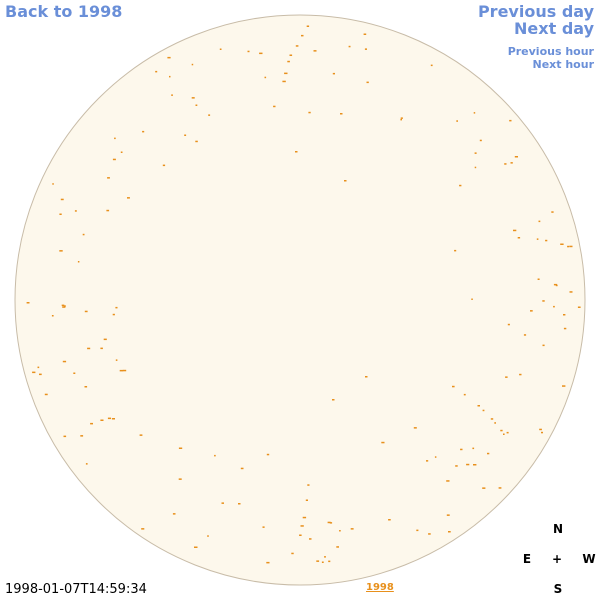 The width and height of the screenshot is (600, 600). Describe the element at coordinates (558, 589) in the screenshot. I see `compass-south: S` at that location.